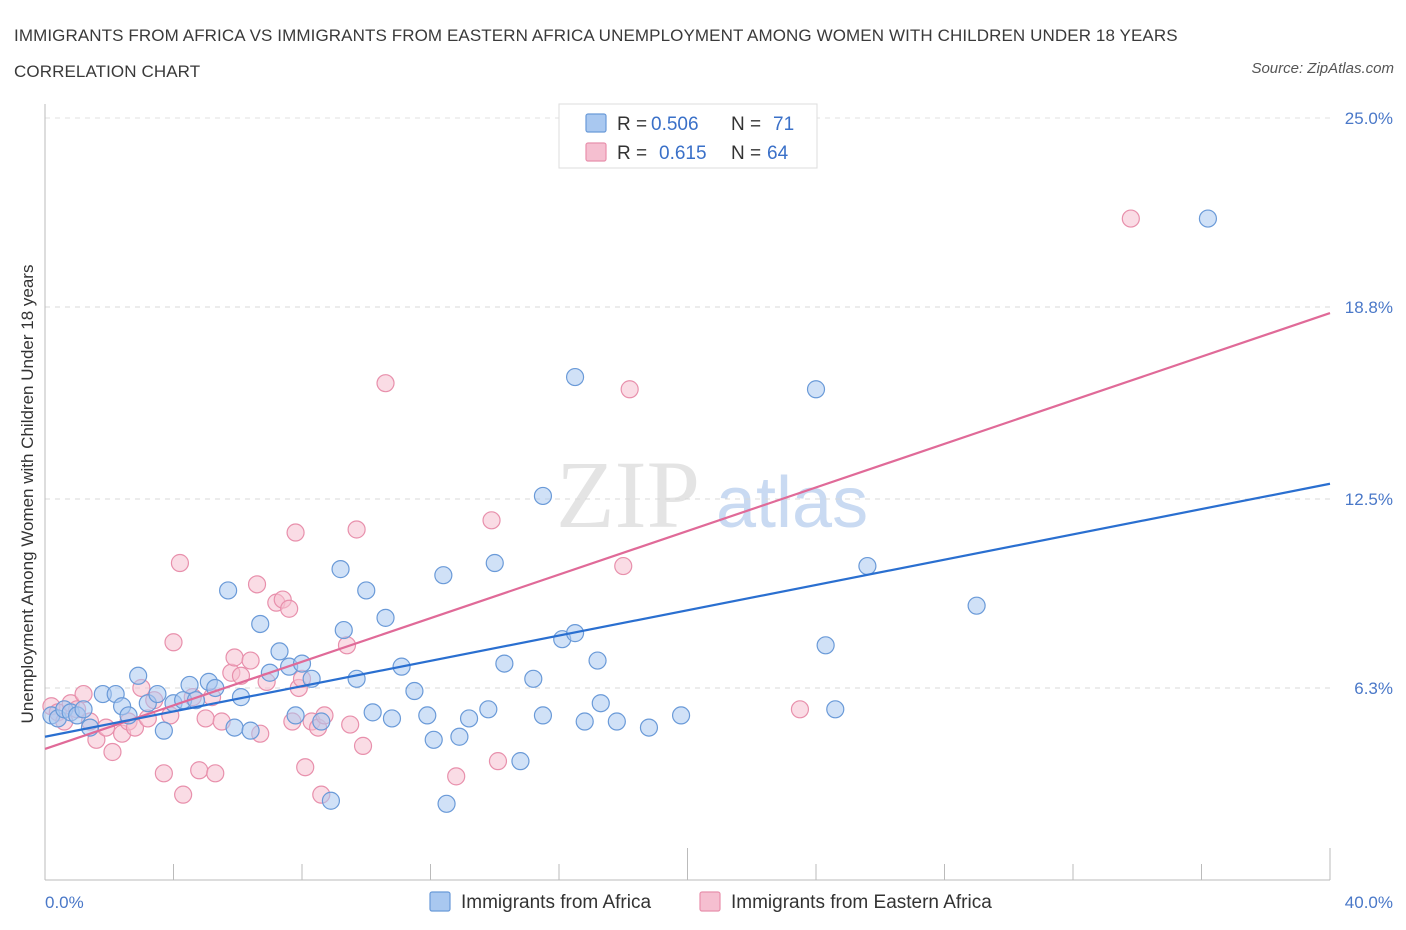 The image size is (1406, 930). Describe the element at coordinates (628, 494) in the screenshot. I see `watermark-zip: ZIP` at that location.